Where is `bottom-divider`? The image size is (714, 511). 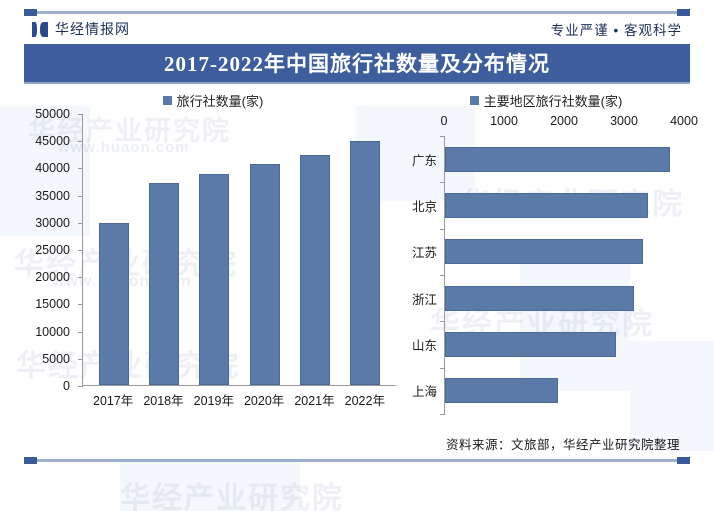 bottom-divider is located at coordinates (357, 460).